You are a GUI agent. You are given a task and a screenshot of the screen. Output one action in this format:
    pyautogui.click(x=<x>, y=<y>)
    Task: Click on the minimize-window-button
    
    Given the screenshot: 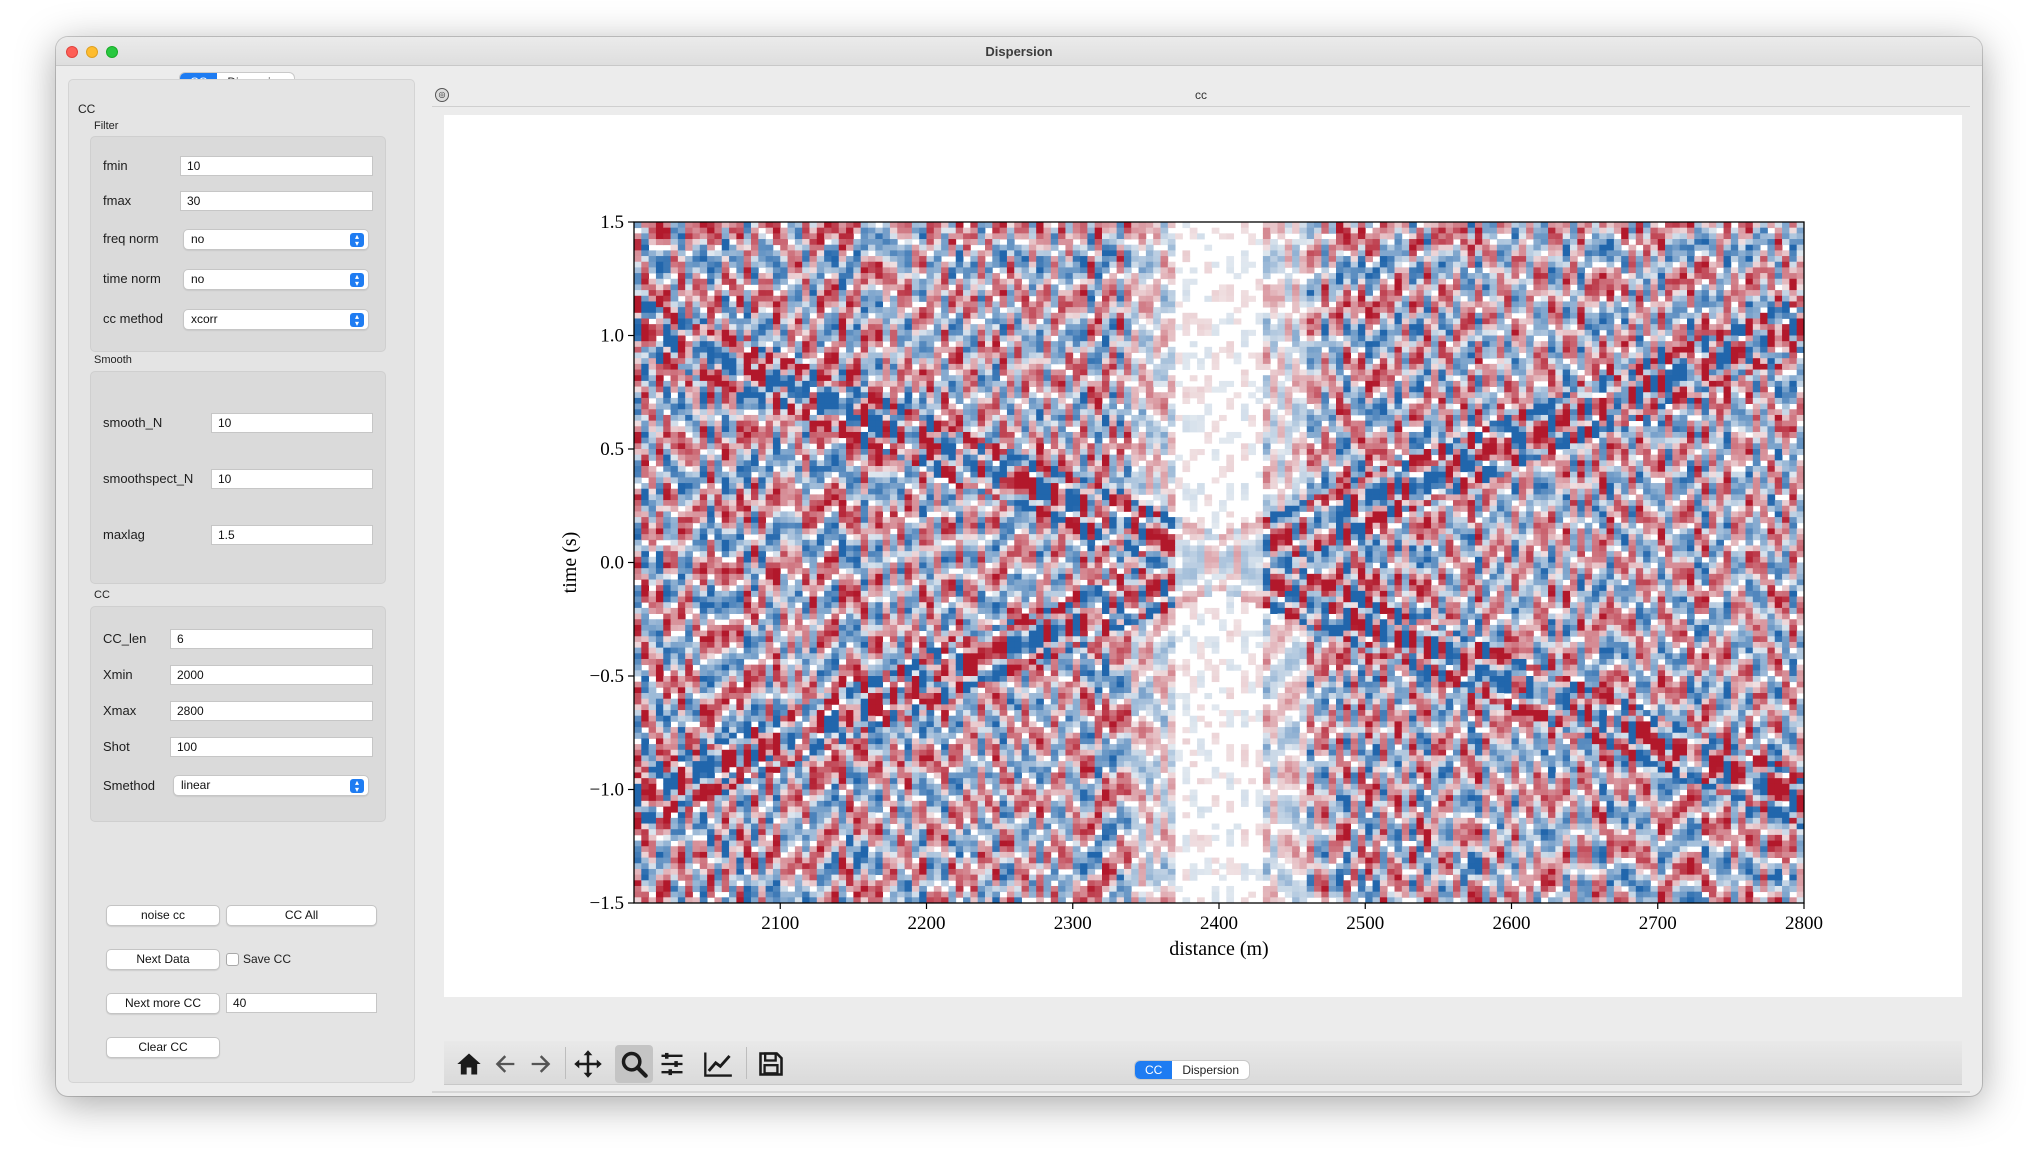 What is the action you would take?
    pyautogui.click(x=92, y=52)
    